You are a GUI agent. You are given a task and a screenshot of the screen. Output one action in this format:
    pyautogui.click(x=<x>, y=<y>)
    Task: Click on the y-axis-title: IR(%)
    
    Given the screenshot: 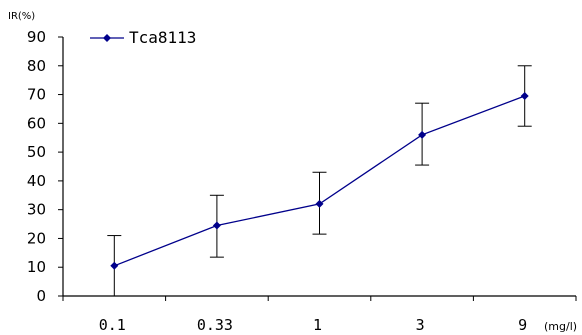 What is the action you would take?
    pyautogui.click(x=21, y=16)
    